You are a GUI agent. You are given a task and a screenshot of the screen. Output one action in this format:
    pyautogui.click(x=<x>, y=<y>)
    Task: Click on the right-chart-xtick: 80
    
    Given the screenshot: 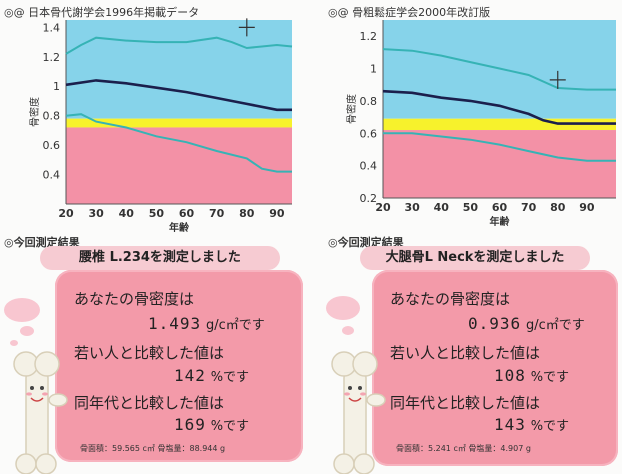 What is the action you would take?
    pyautogui.click(x=558, y=207)
    